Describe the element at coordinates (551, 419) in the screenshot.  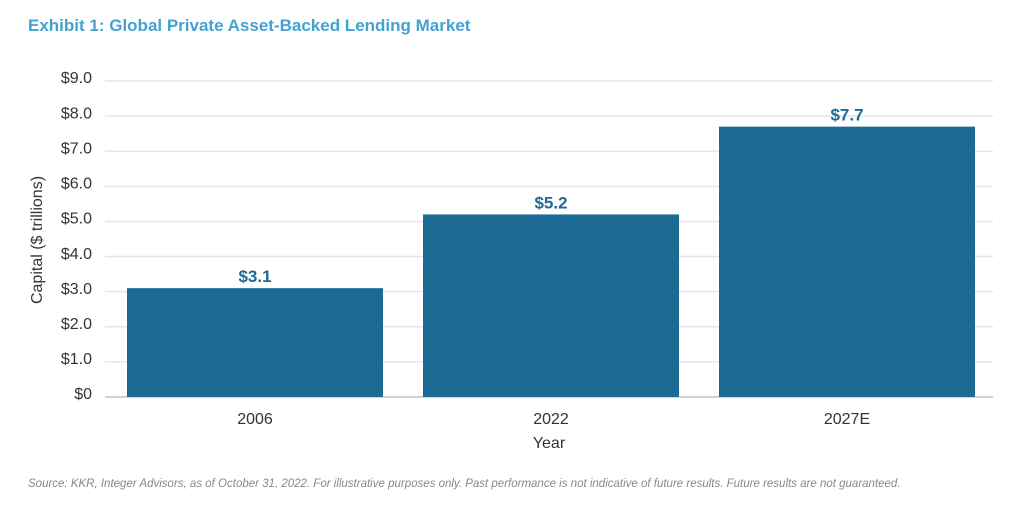
I see `x-tick-label: 2022` at that location.